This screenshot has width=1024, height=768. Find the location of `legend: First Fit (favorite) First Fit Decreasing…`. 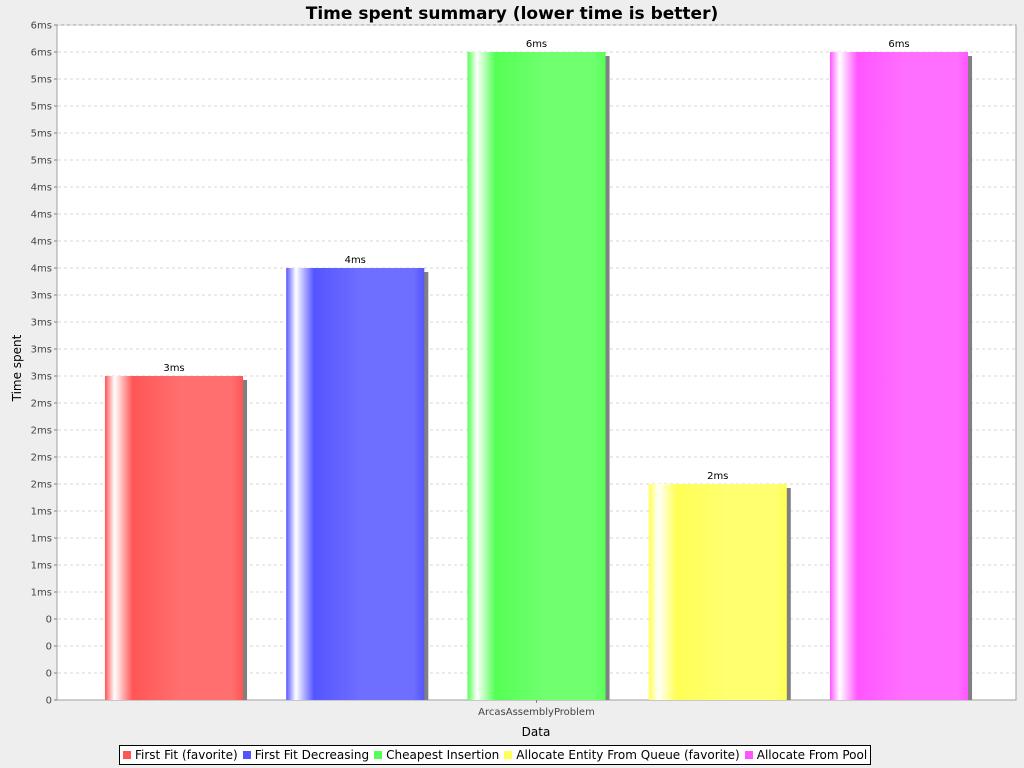

legend: First Fit (favorite) First Fit Decreasing… is located at coordinates (495, 755).